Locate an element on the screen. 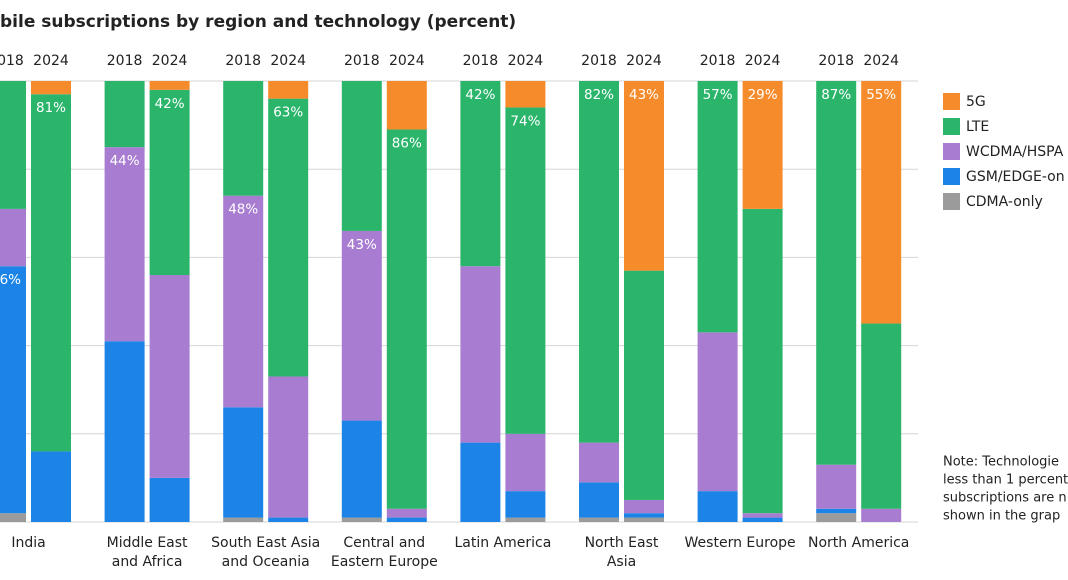 This screenshot has height=580, width=1068. data-label: 29% is located at coordinates (763, 95).